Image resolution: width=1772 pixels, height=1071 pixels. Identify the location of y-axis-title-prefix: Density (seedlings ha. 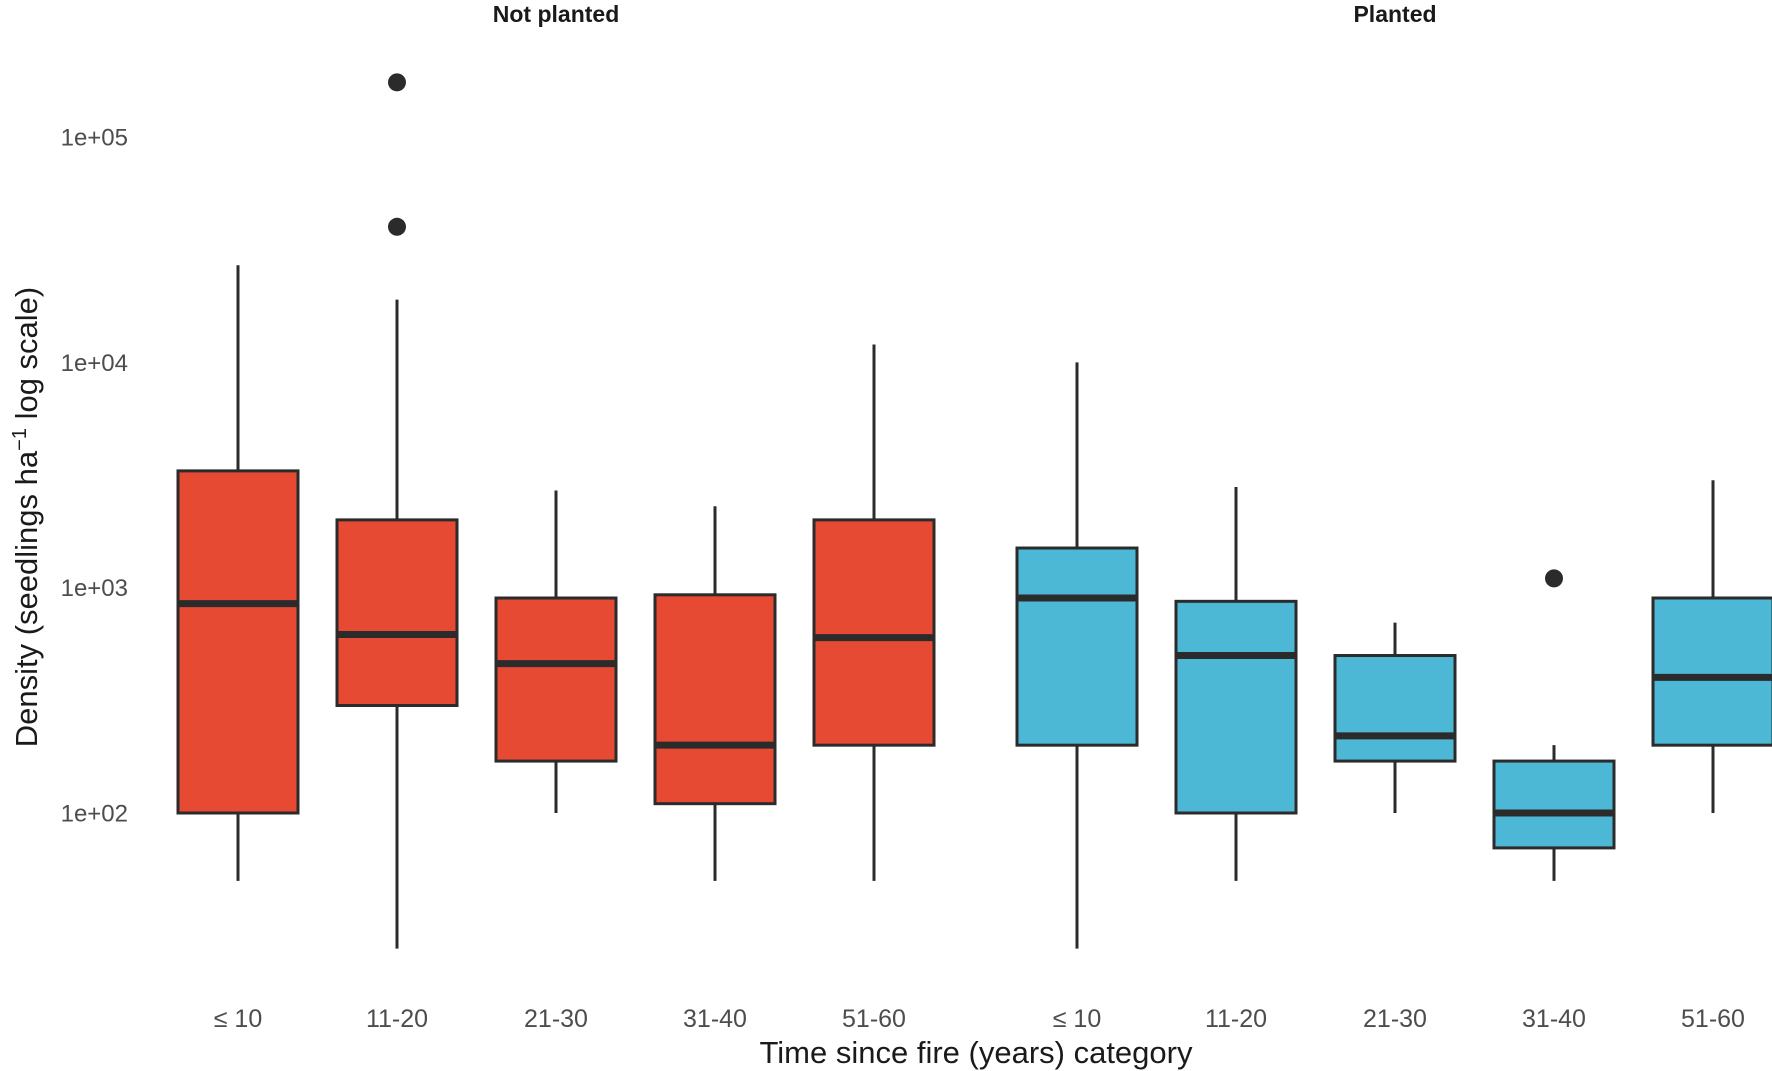
(26, 599).